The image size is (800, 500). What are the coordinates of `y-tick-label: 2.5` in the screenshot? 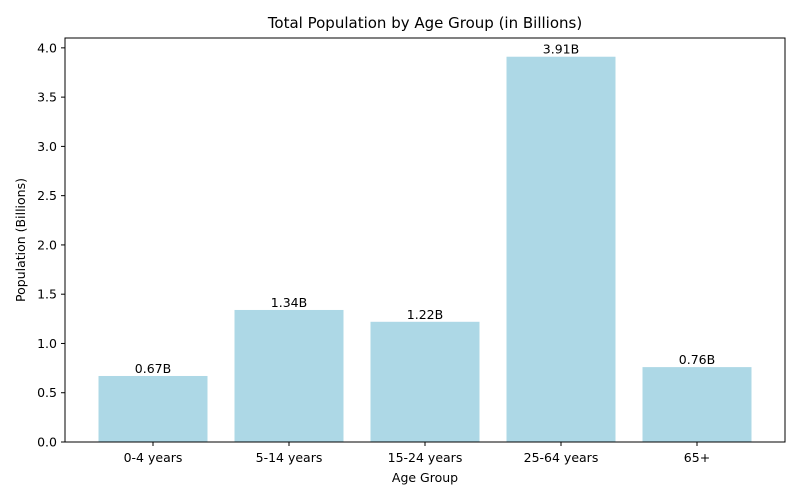 It's located at (47, 195).